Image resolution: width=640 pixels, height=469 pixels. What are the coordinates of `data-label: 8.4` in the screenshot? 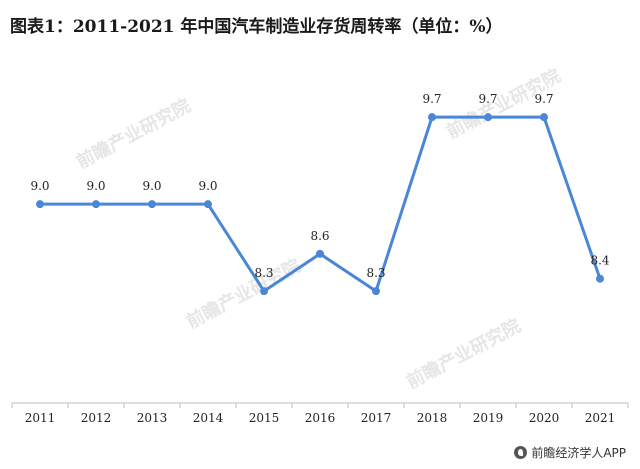 It's located at (599, 261).